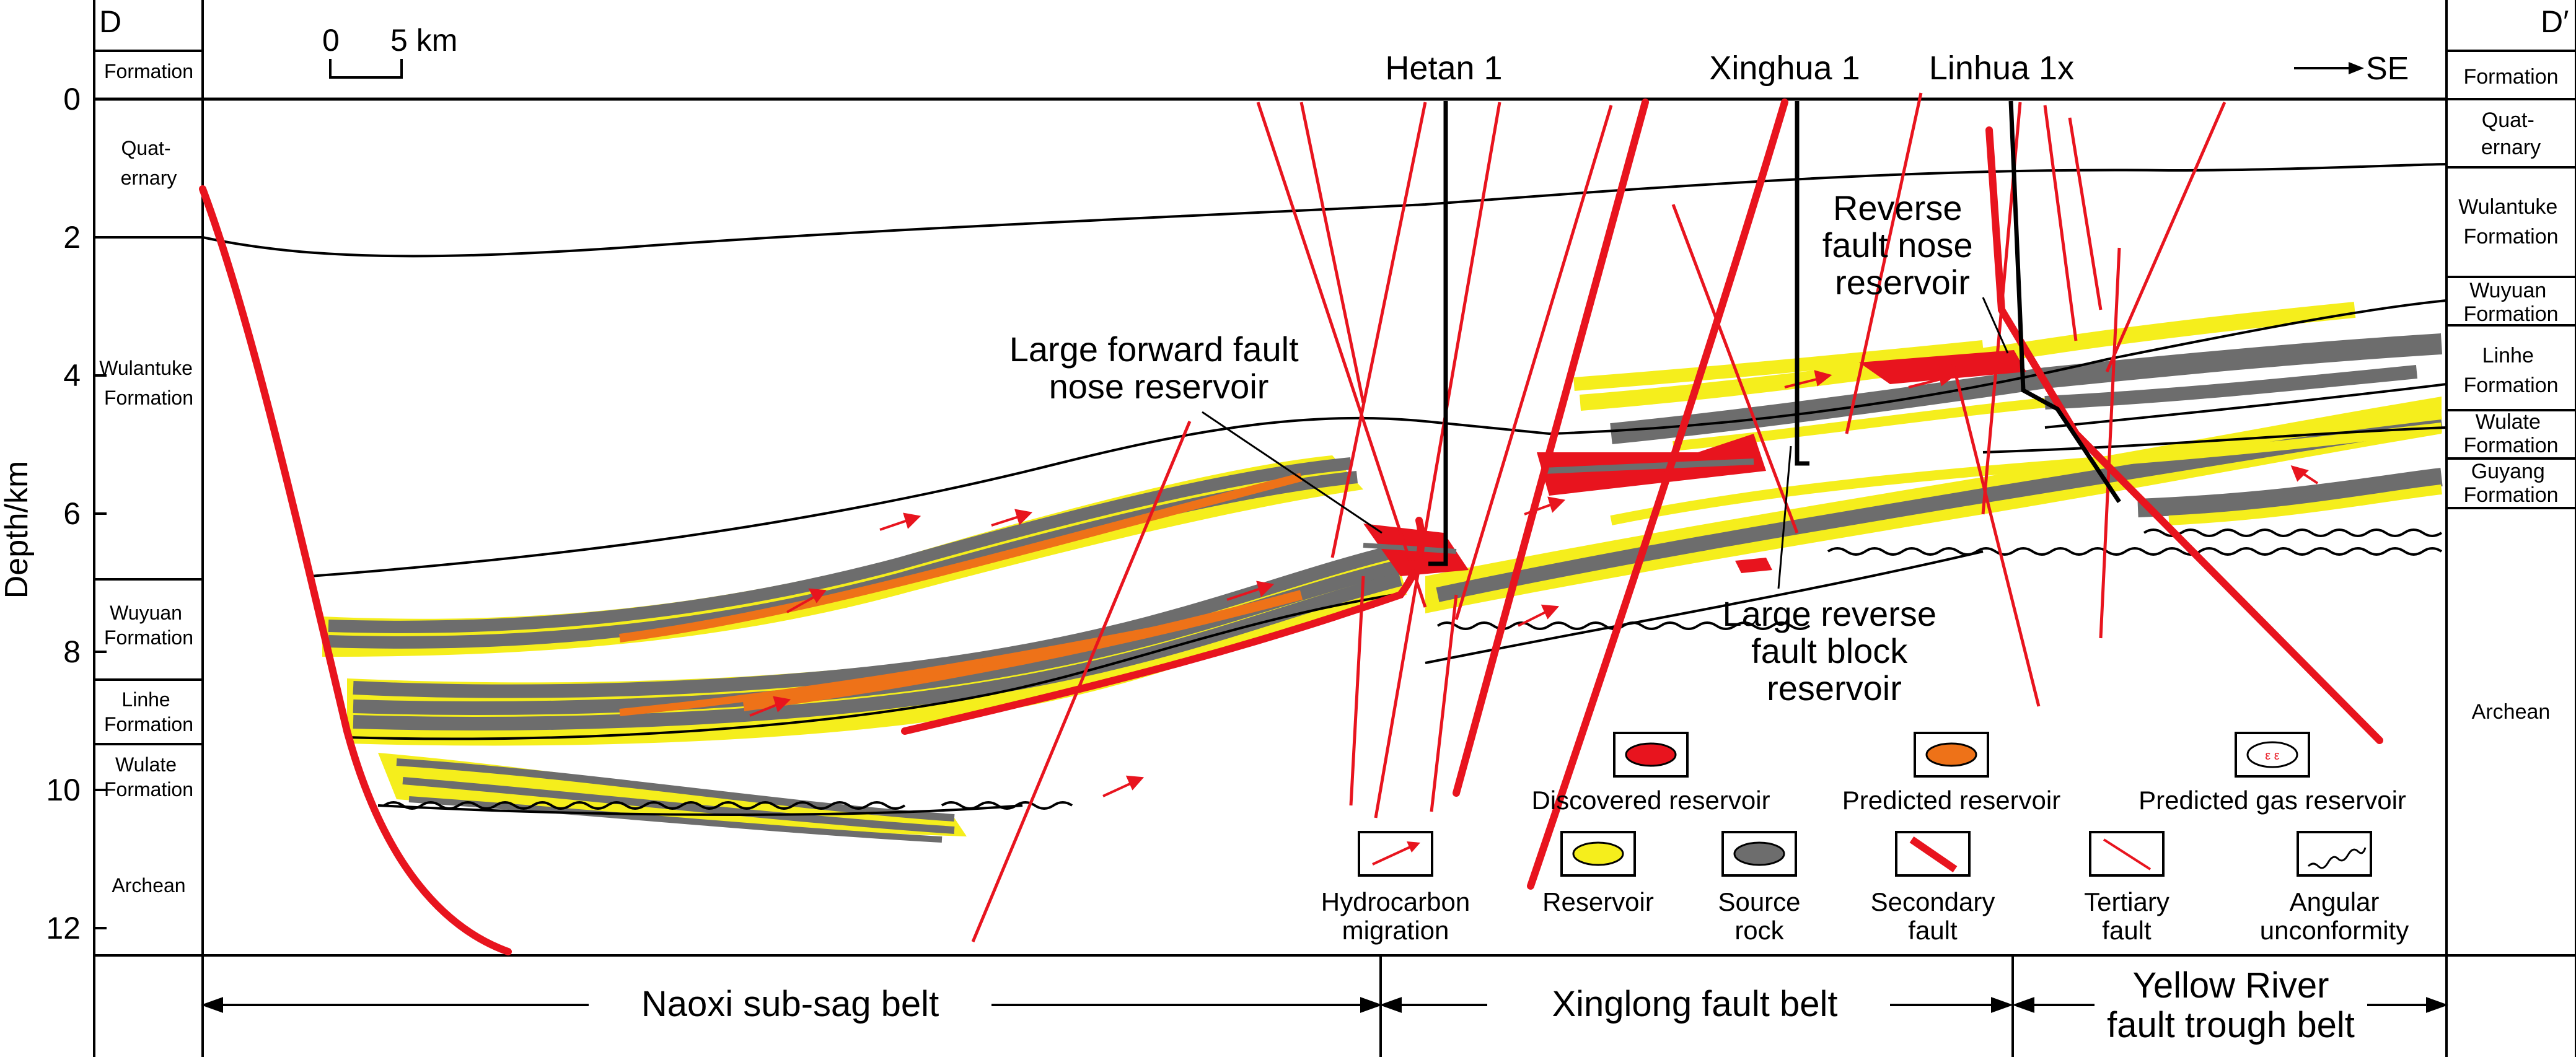  I want to click on legend-item-hydrocarbon-migration: Hydrocarbon migration, so click(1395, 888).